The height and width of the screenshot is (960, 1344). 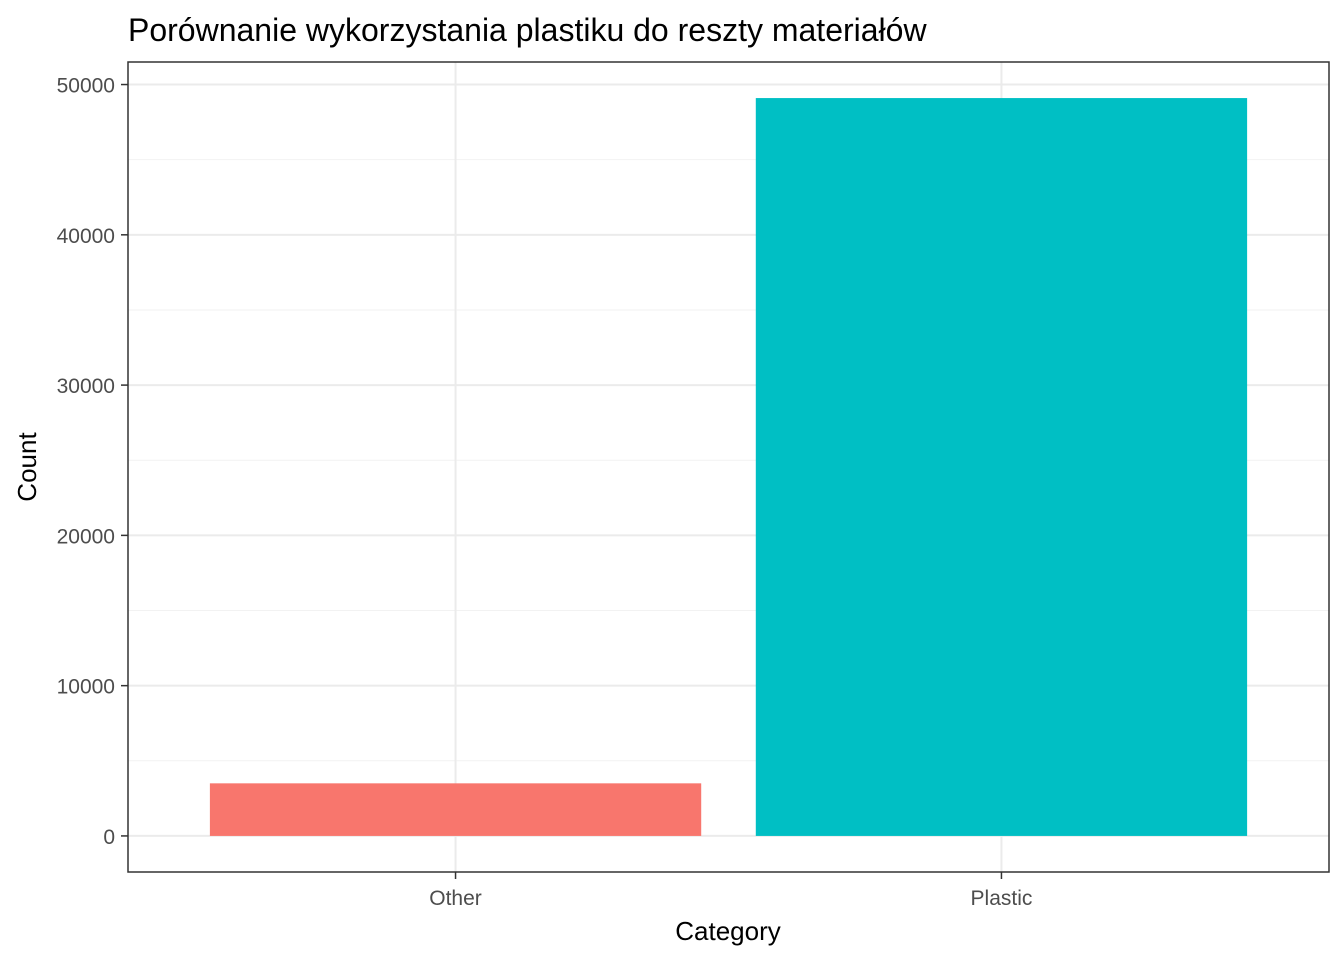 I want to click on y-tick-label: 10000, so click(x=86, y=687).